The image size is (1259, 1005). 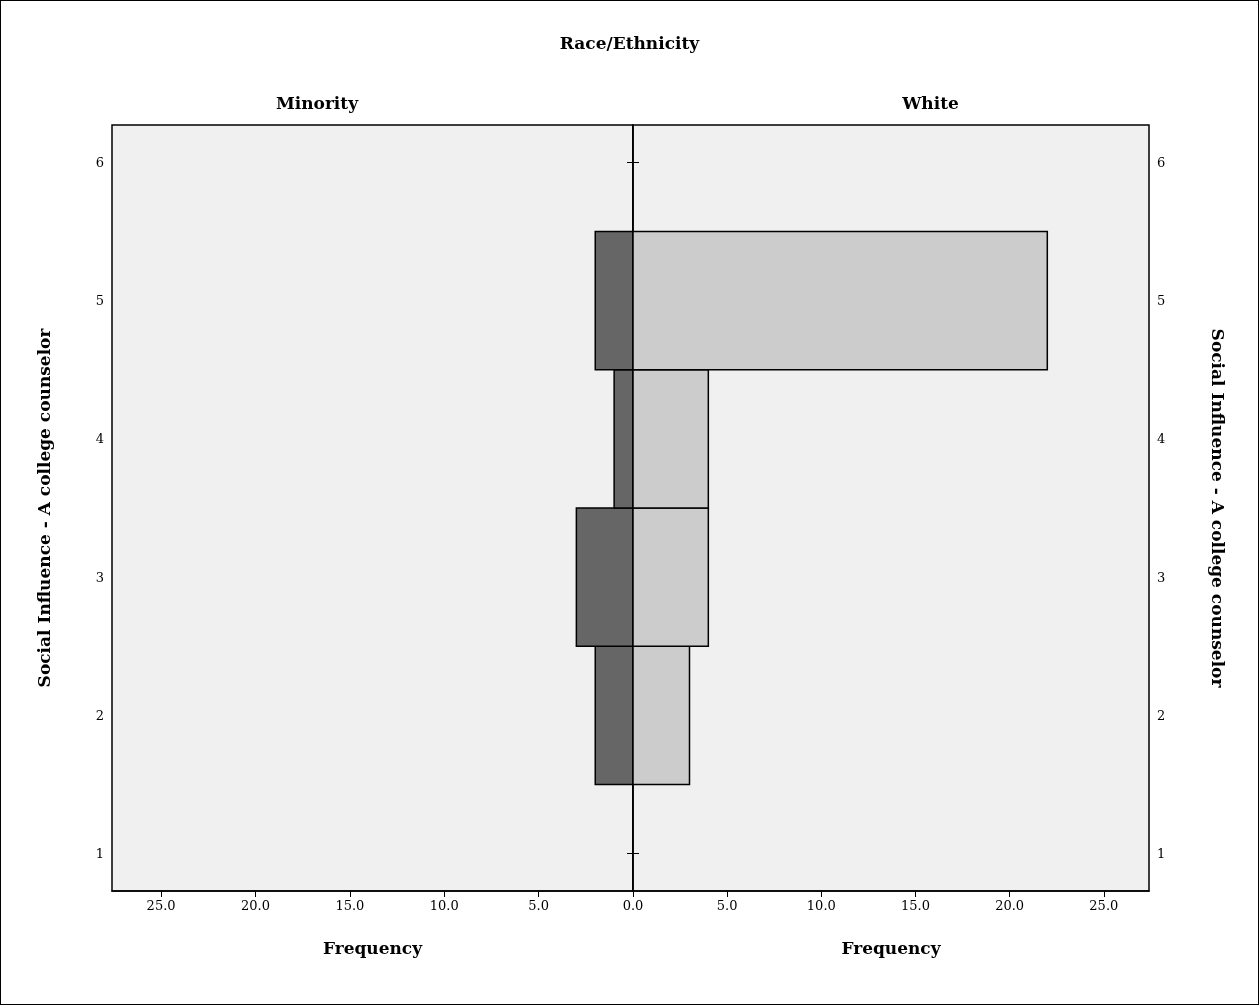 I want to click on x-tick-label: 0.0, so click(x=633, y=905).